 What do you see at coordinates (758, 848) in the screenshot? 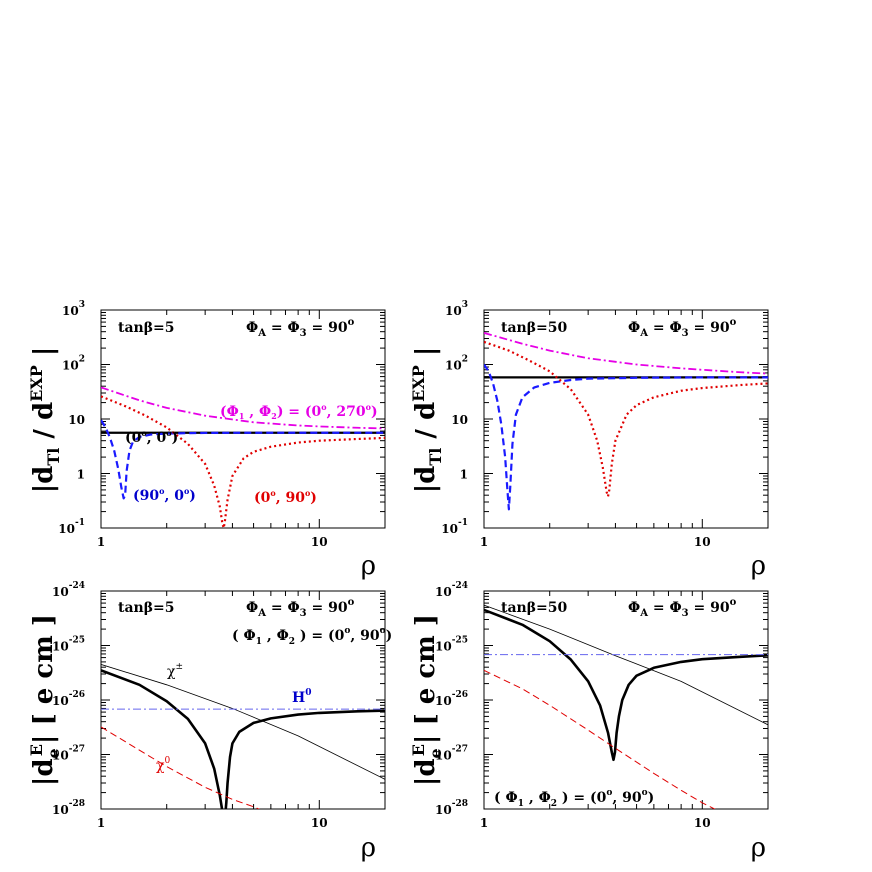
I see `xlabel-br: ρ` at bounding box center [758, 848].